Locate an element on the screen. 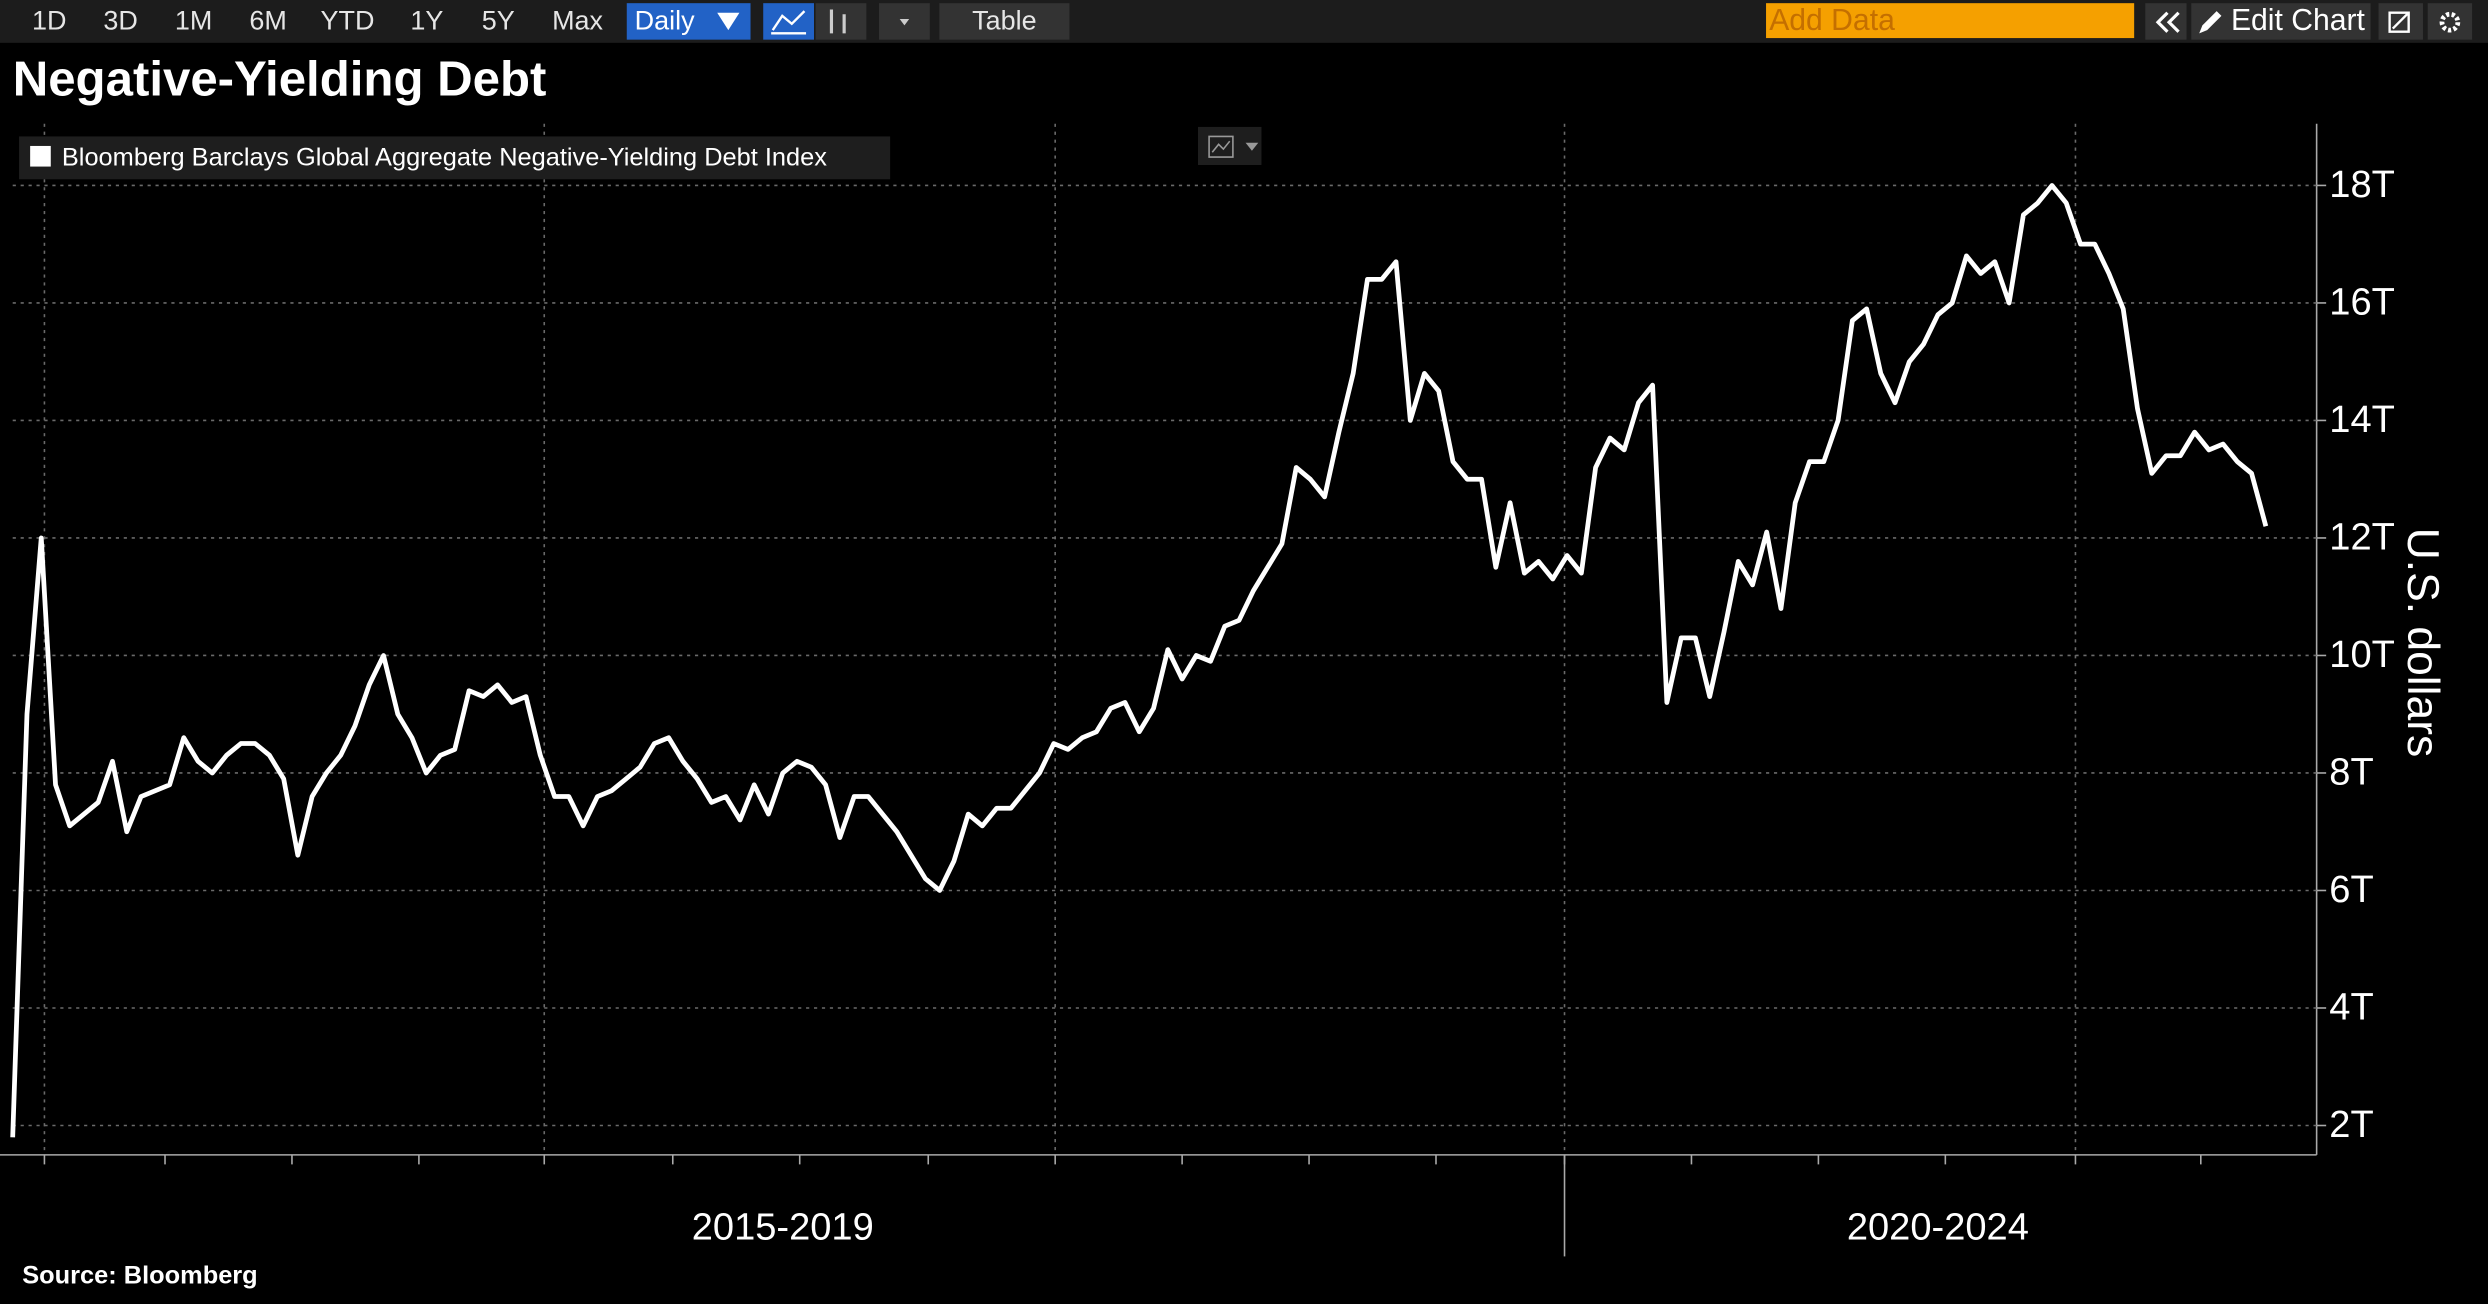 This screenshot has height=1304, width=2488. y-tick-label: 12T is located at coordinates (2362, 538).